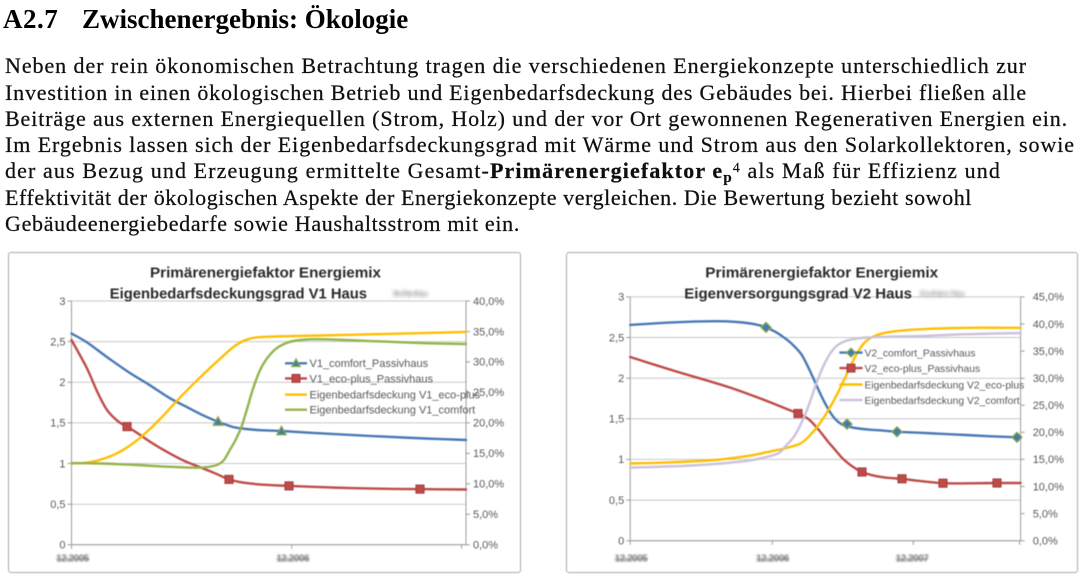 The image size is (1085, 580). I want to click on svg-text: Eigenbedarfsdeckung V2_comfort, so click(942, 401).